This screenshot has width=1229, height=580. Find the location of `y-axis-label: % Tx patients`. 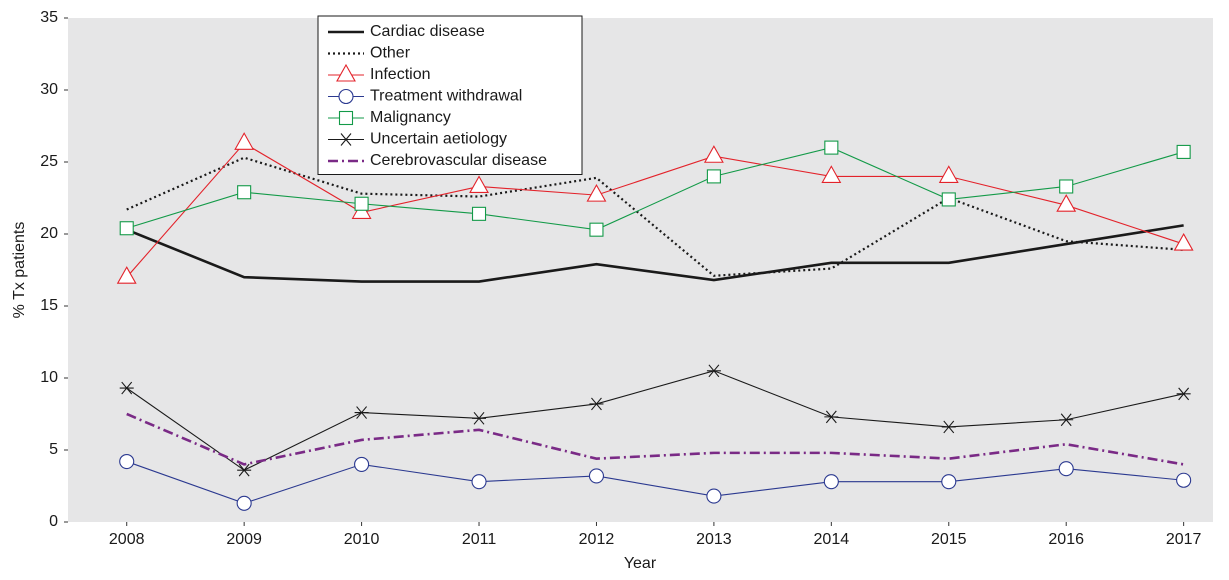

y-axis-label: % Tx patients is located at coordinates (19, 270).